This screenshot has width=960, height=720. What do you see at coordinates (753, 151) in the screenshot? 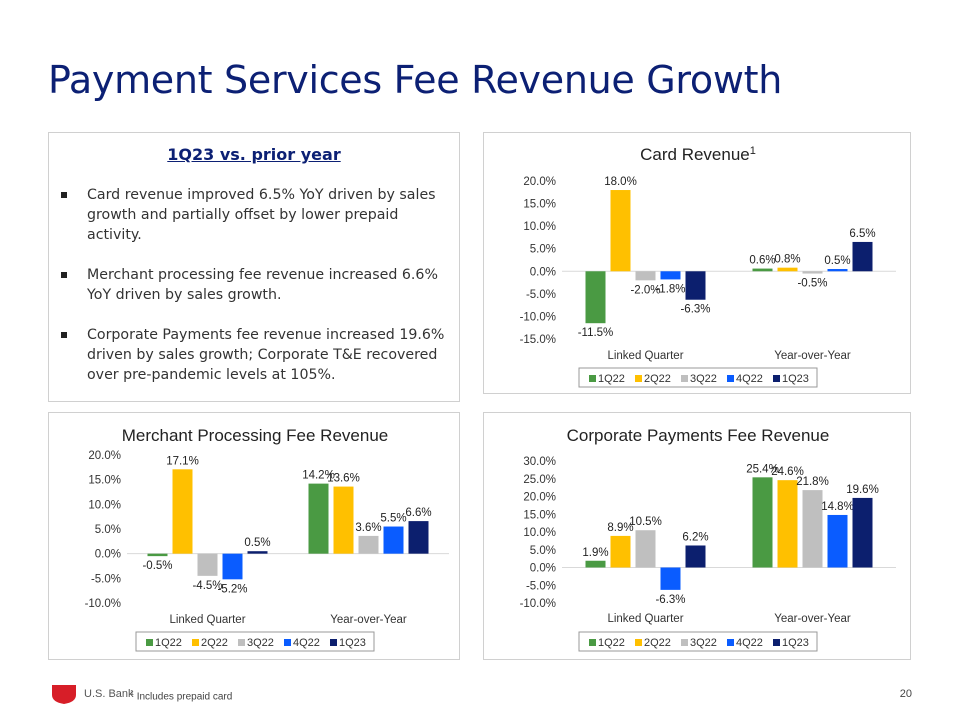
I see `chart-title-superscript: 1` at bounding box center [753, 151].